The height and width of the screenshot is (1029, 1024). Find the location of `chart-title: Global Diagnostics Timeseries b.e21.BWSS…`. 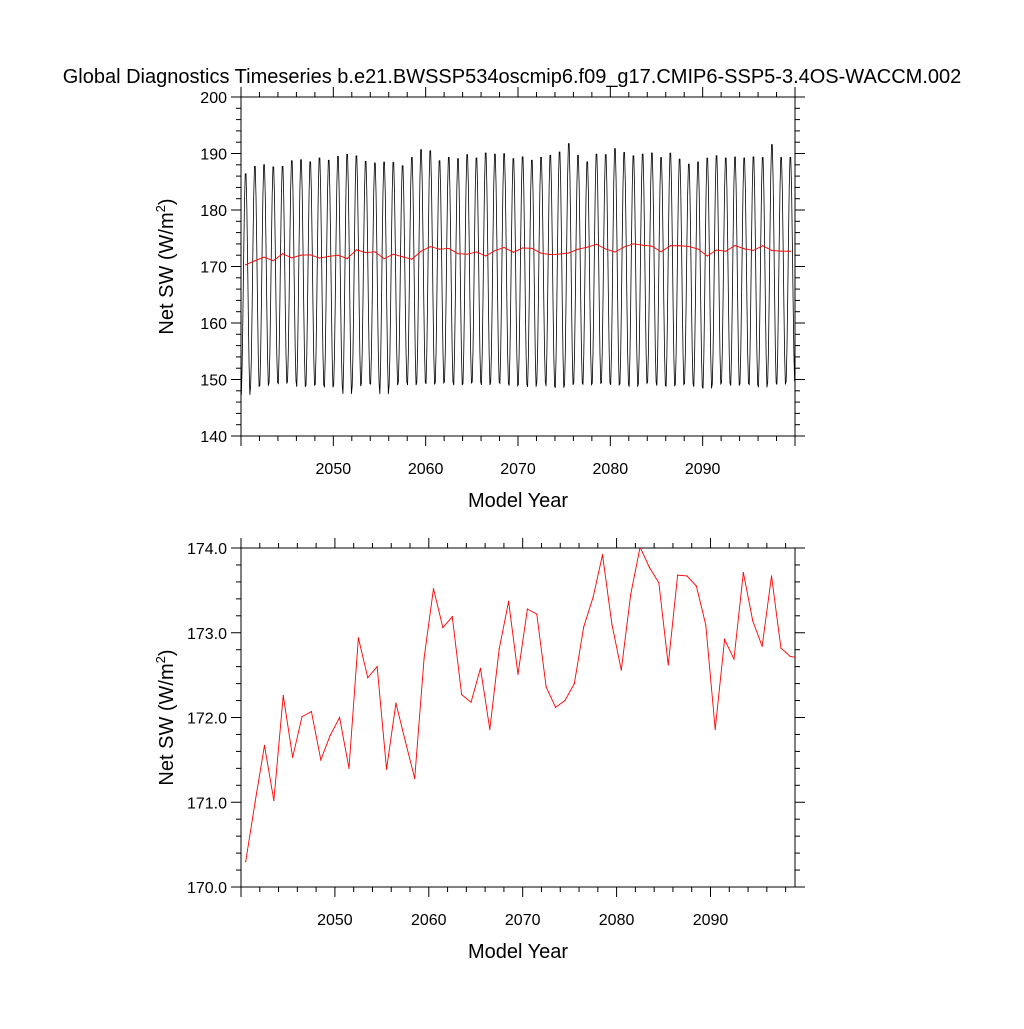

chart-title: Global Diagnostics Timeseries b.e21.BWSS… is located at coordinates (512, 77).